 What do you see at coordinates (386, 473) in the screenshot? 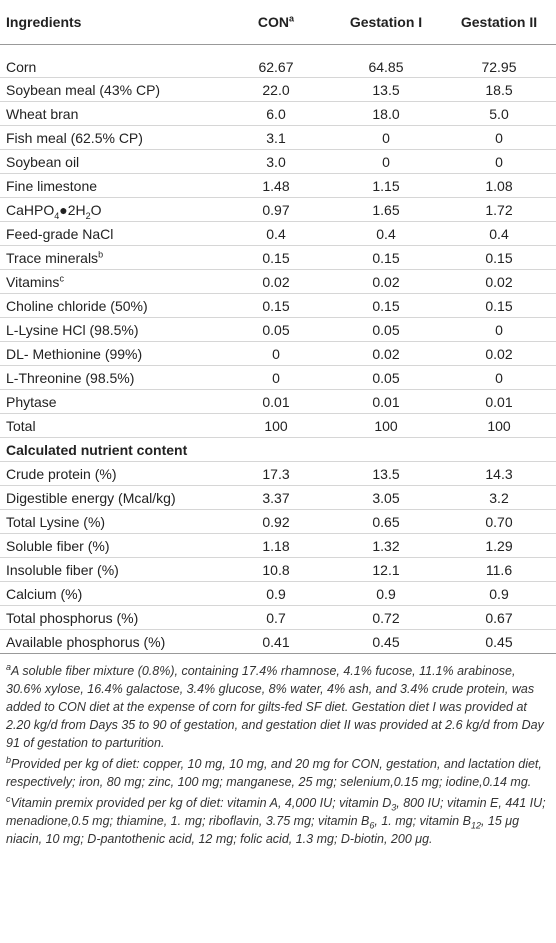
I see `cell-value: 13.5` at bounding box center [386, 473].